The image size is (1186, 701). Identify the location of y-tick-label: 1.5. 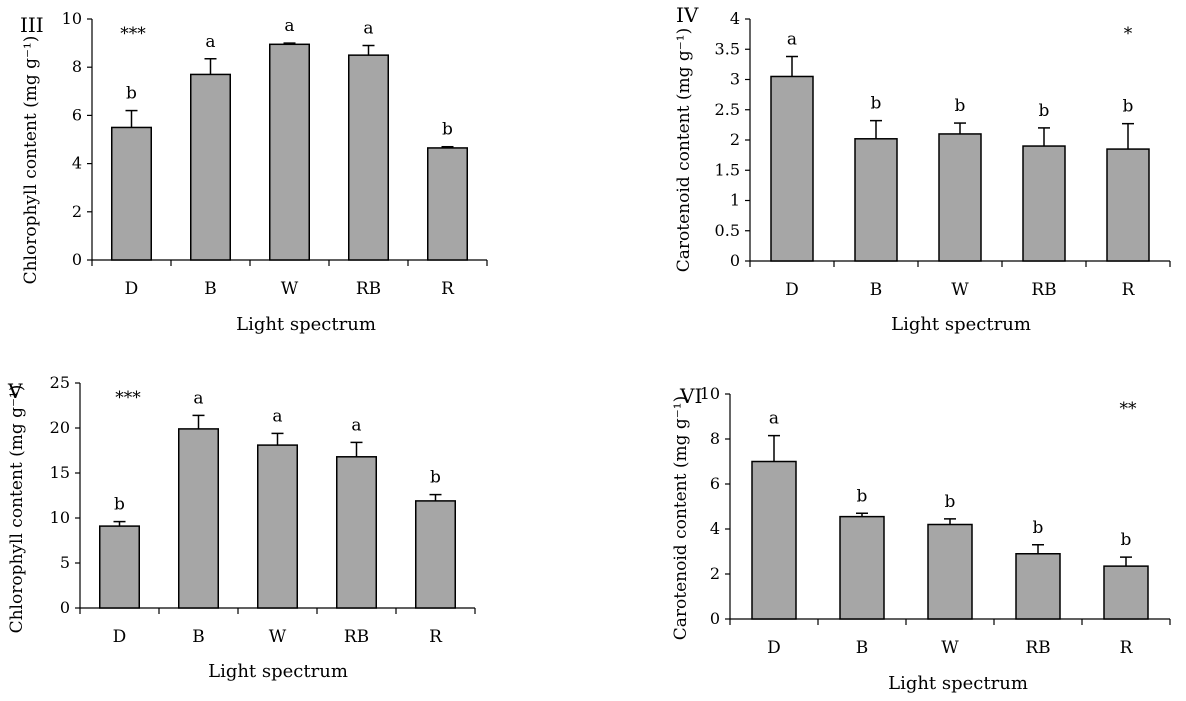
(727, 169).